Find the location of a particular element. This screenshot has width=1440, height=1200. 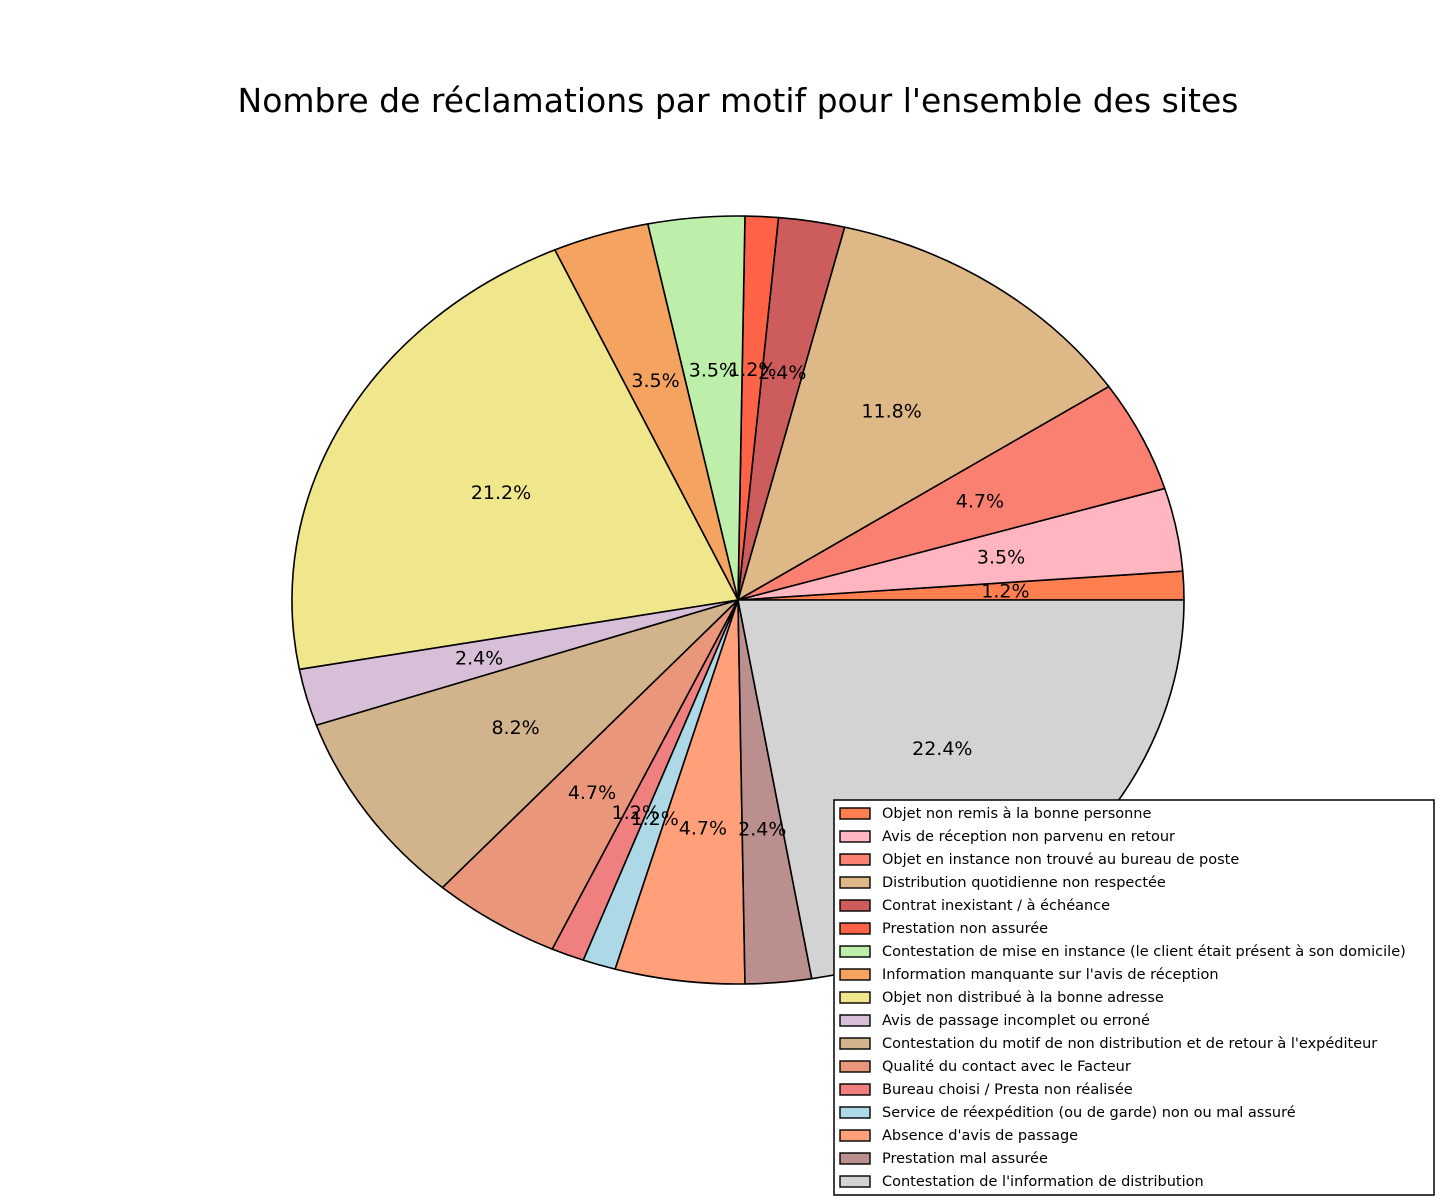

slice-percent-label: 22.4% is located at coordinates (942, 749).